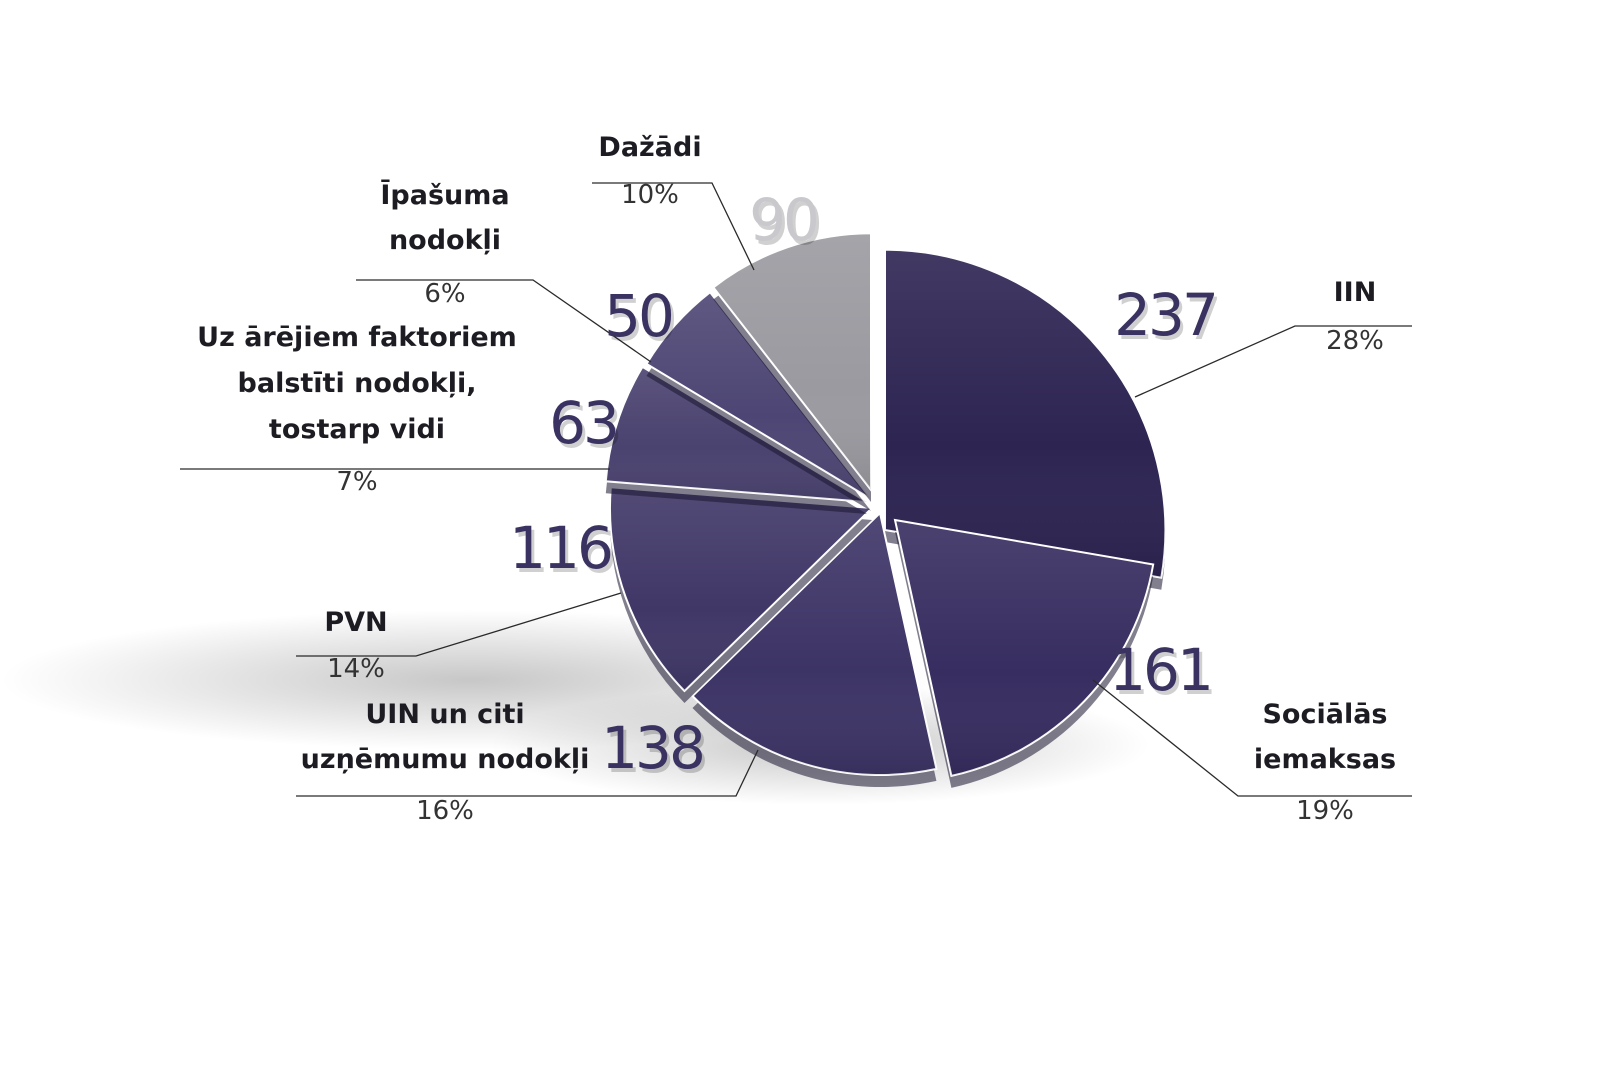  What do you see at coordinates (444, 195) in the screenshot?
I see `category-label: Īpašuma` at bounding box center [444, 195].